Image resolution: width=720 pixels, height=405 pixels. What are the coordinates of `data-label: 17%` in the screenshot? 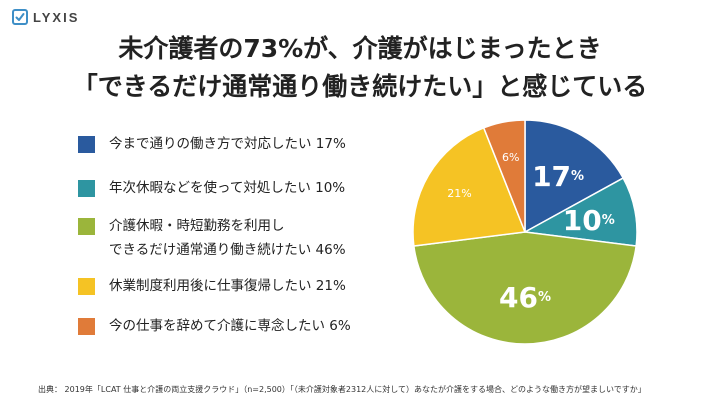 It's located at (558, 176).